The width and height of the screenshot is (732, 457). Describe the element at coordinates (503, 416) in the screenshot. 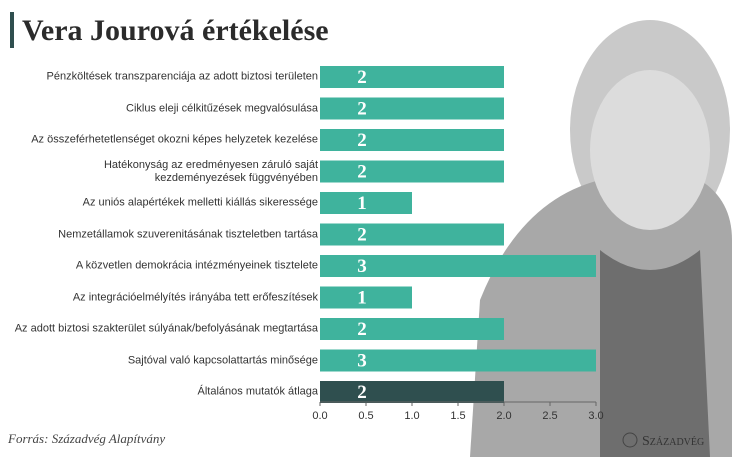

I see `x-tick-label: 2.0` at that location.